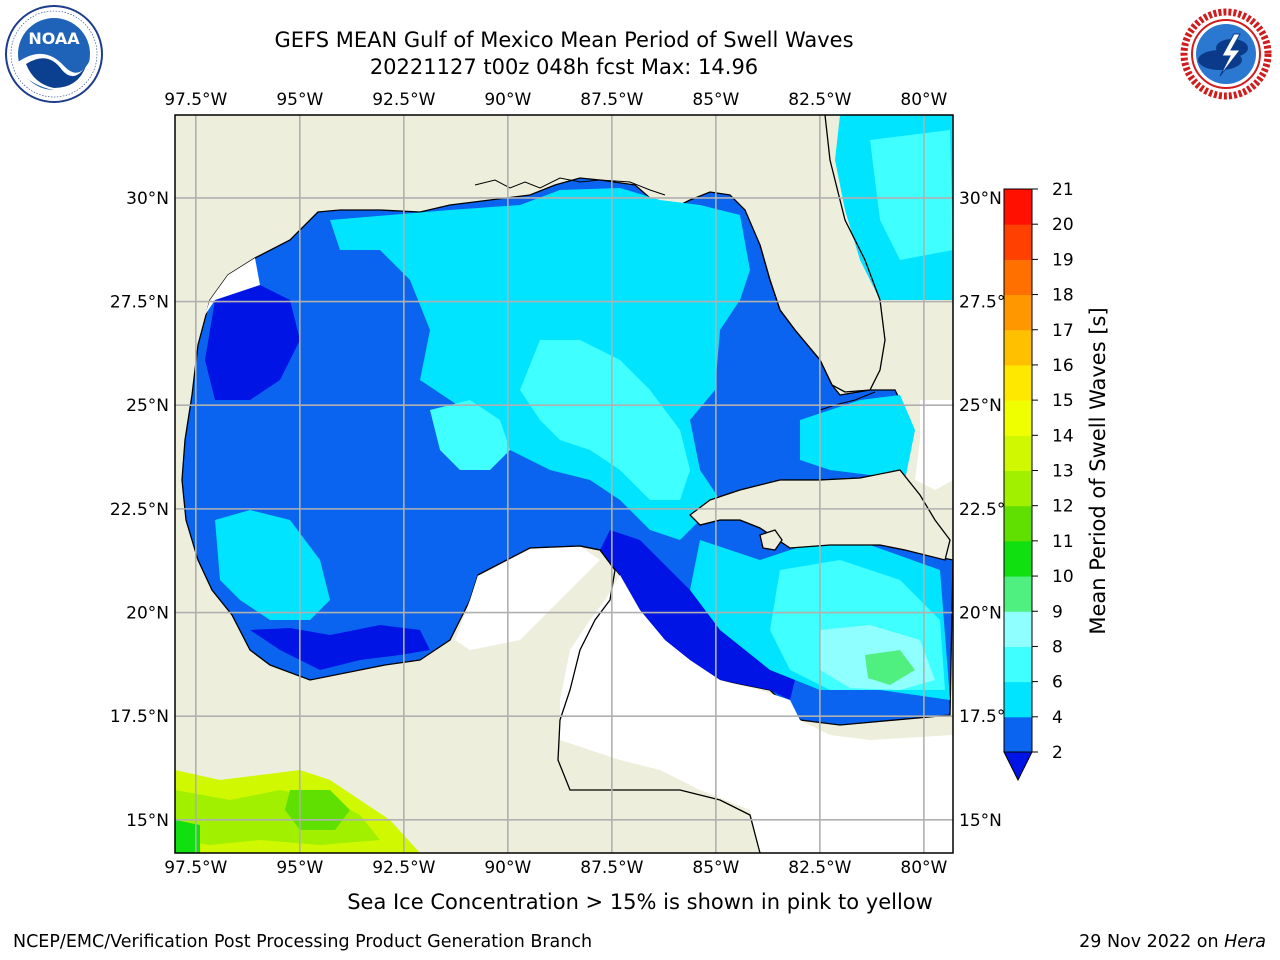 The image size is (1280, 960). I want to click on footer-host: Hera, so click(1245, 942).